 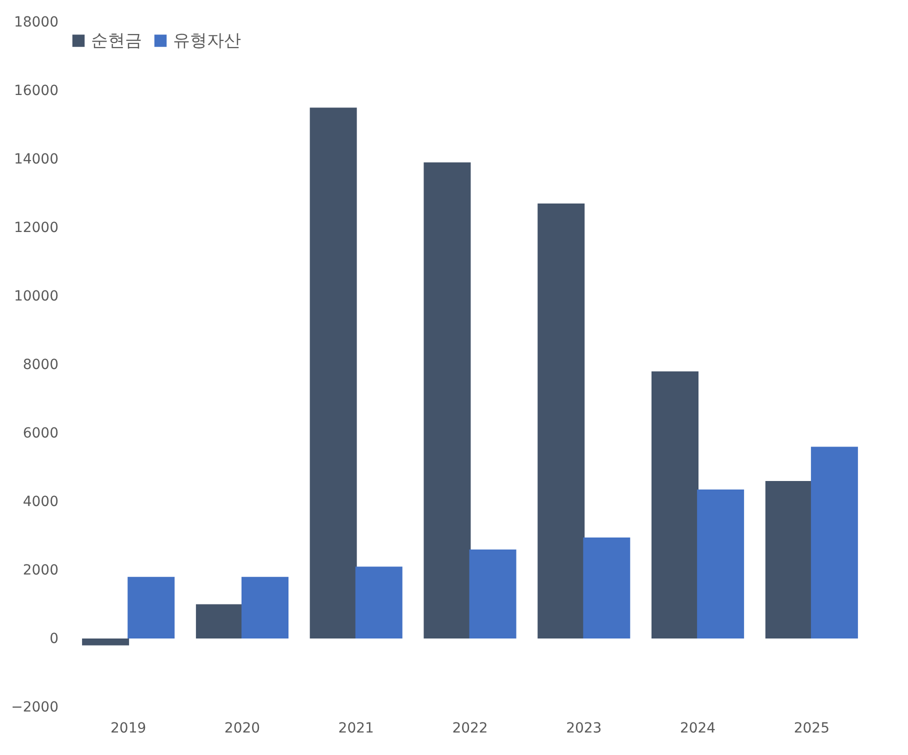 What do you see at coordinates (356, 728) in the screenshot?
I see `x-tick-label: 2021` at bounding box center [356, 728].